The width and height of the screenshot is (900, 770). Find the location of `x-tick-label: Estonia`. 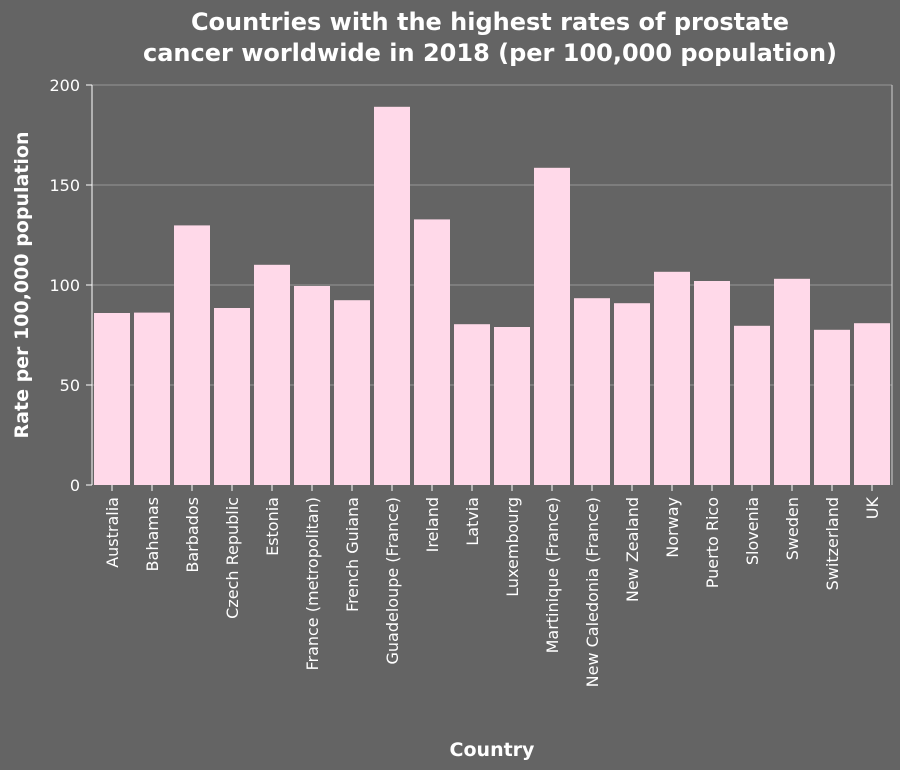

x-tick-label: Estonia is located at coordinates (272, 526).